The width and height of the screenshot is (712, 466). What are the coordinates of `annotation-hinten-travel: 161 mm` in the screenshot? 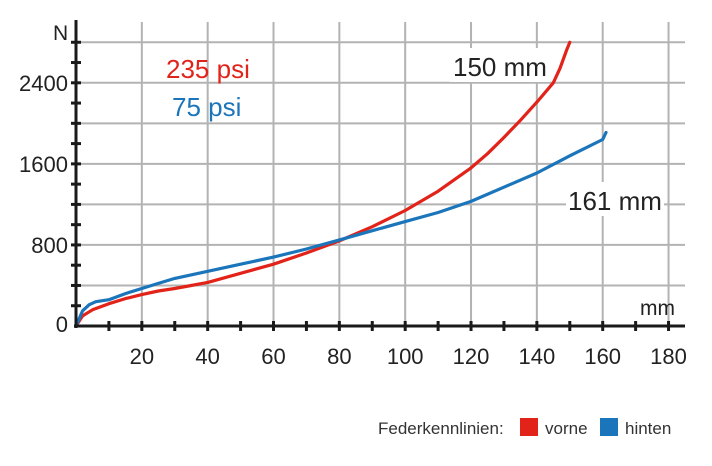 It's located at (615, 201).